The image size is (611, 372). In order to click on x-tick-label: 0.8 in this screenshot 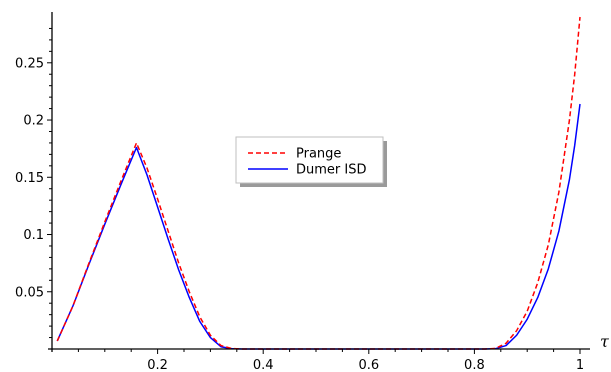, I will do `click(474, 365)`.